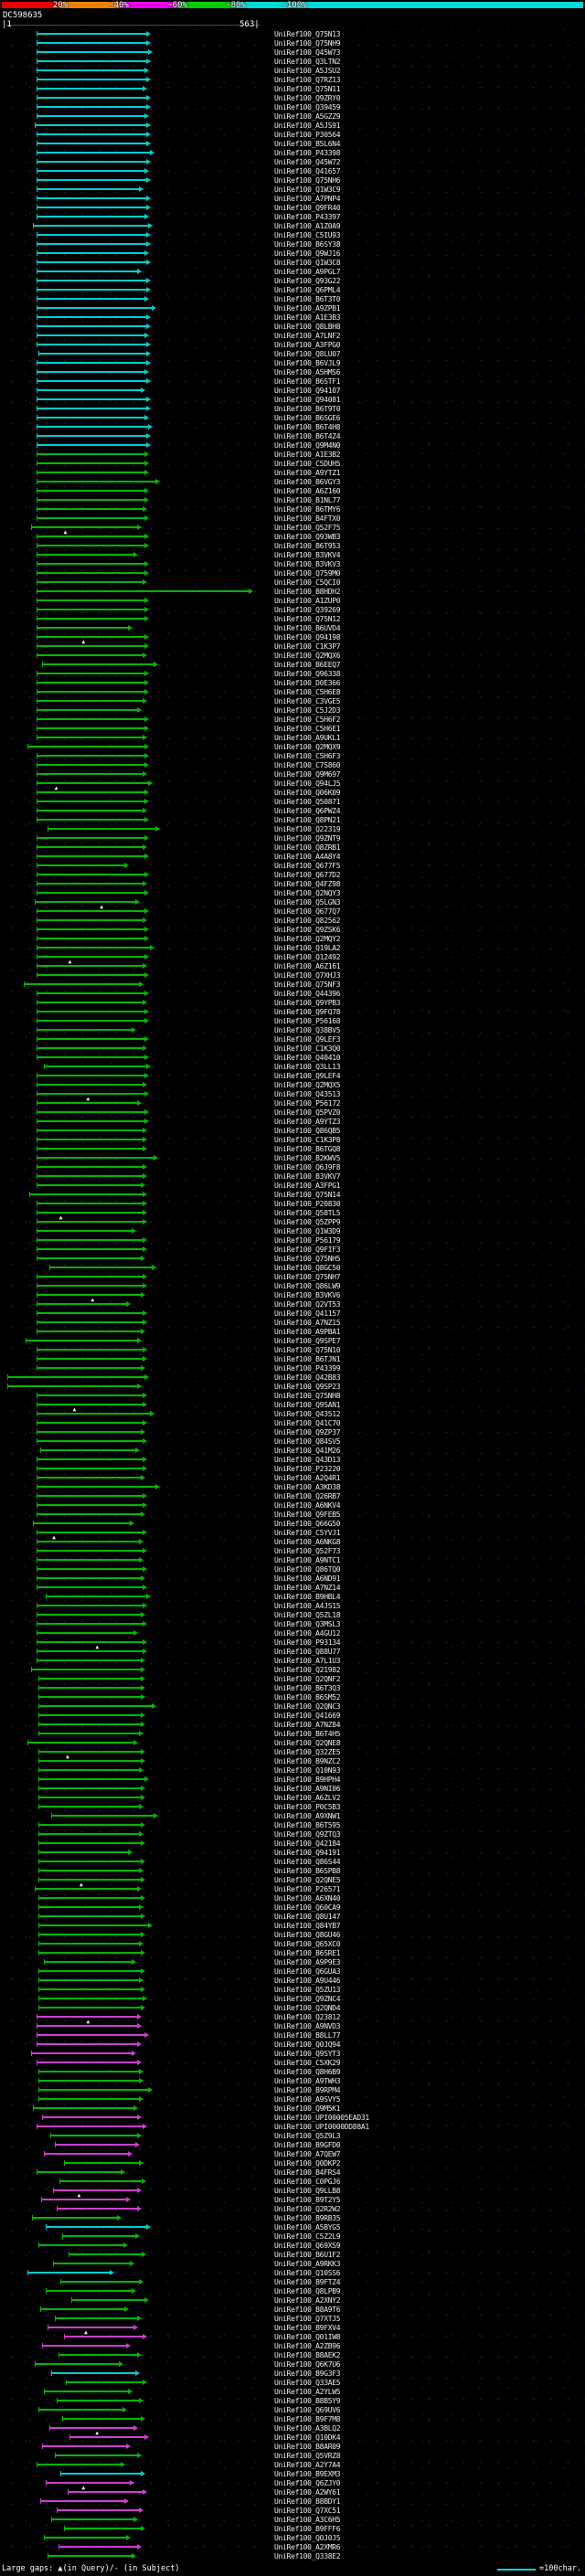 This screenshot has height=2576, width=585. What do you see at coordinates (308, 2364) in the screenshot?
I see `subject-label: UniRef100_Q6K7U6` at bounding box center [308, 2364].